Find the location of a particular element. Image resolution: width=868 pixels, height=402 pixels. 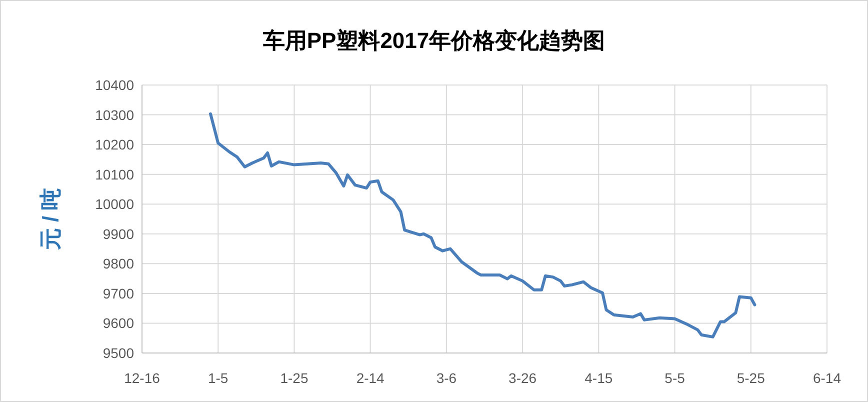

y-tick-label: 10300 is located at coordinates (114, 114).